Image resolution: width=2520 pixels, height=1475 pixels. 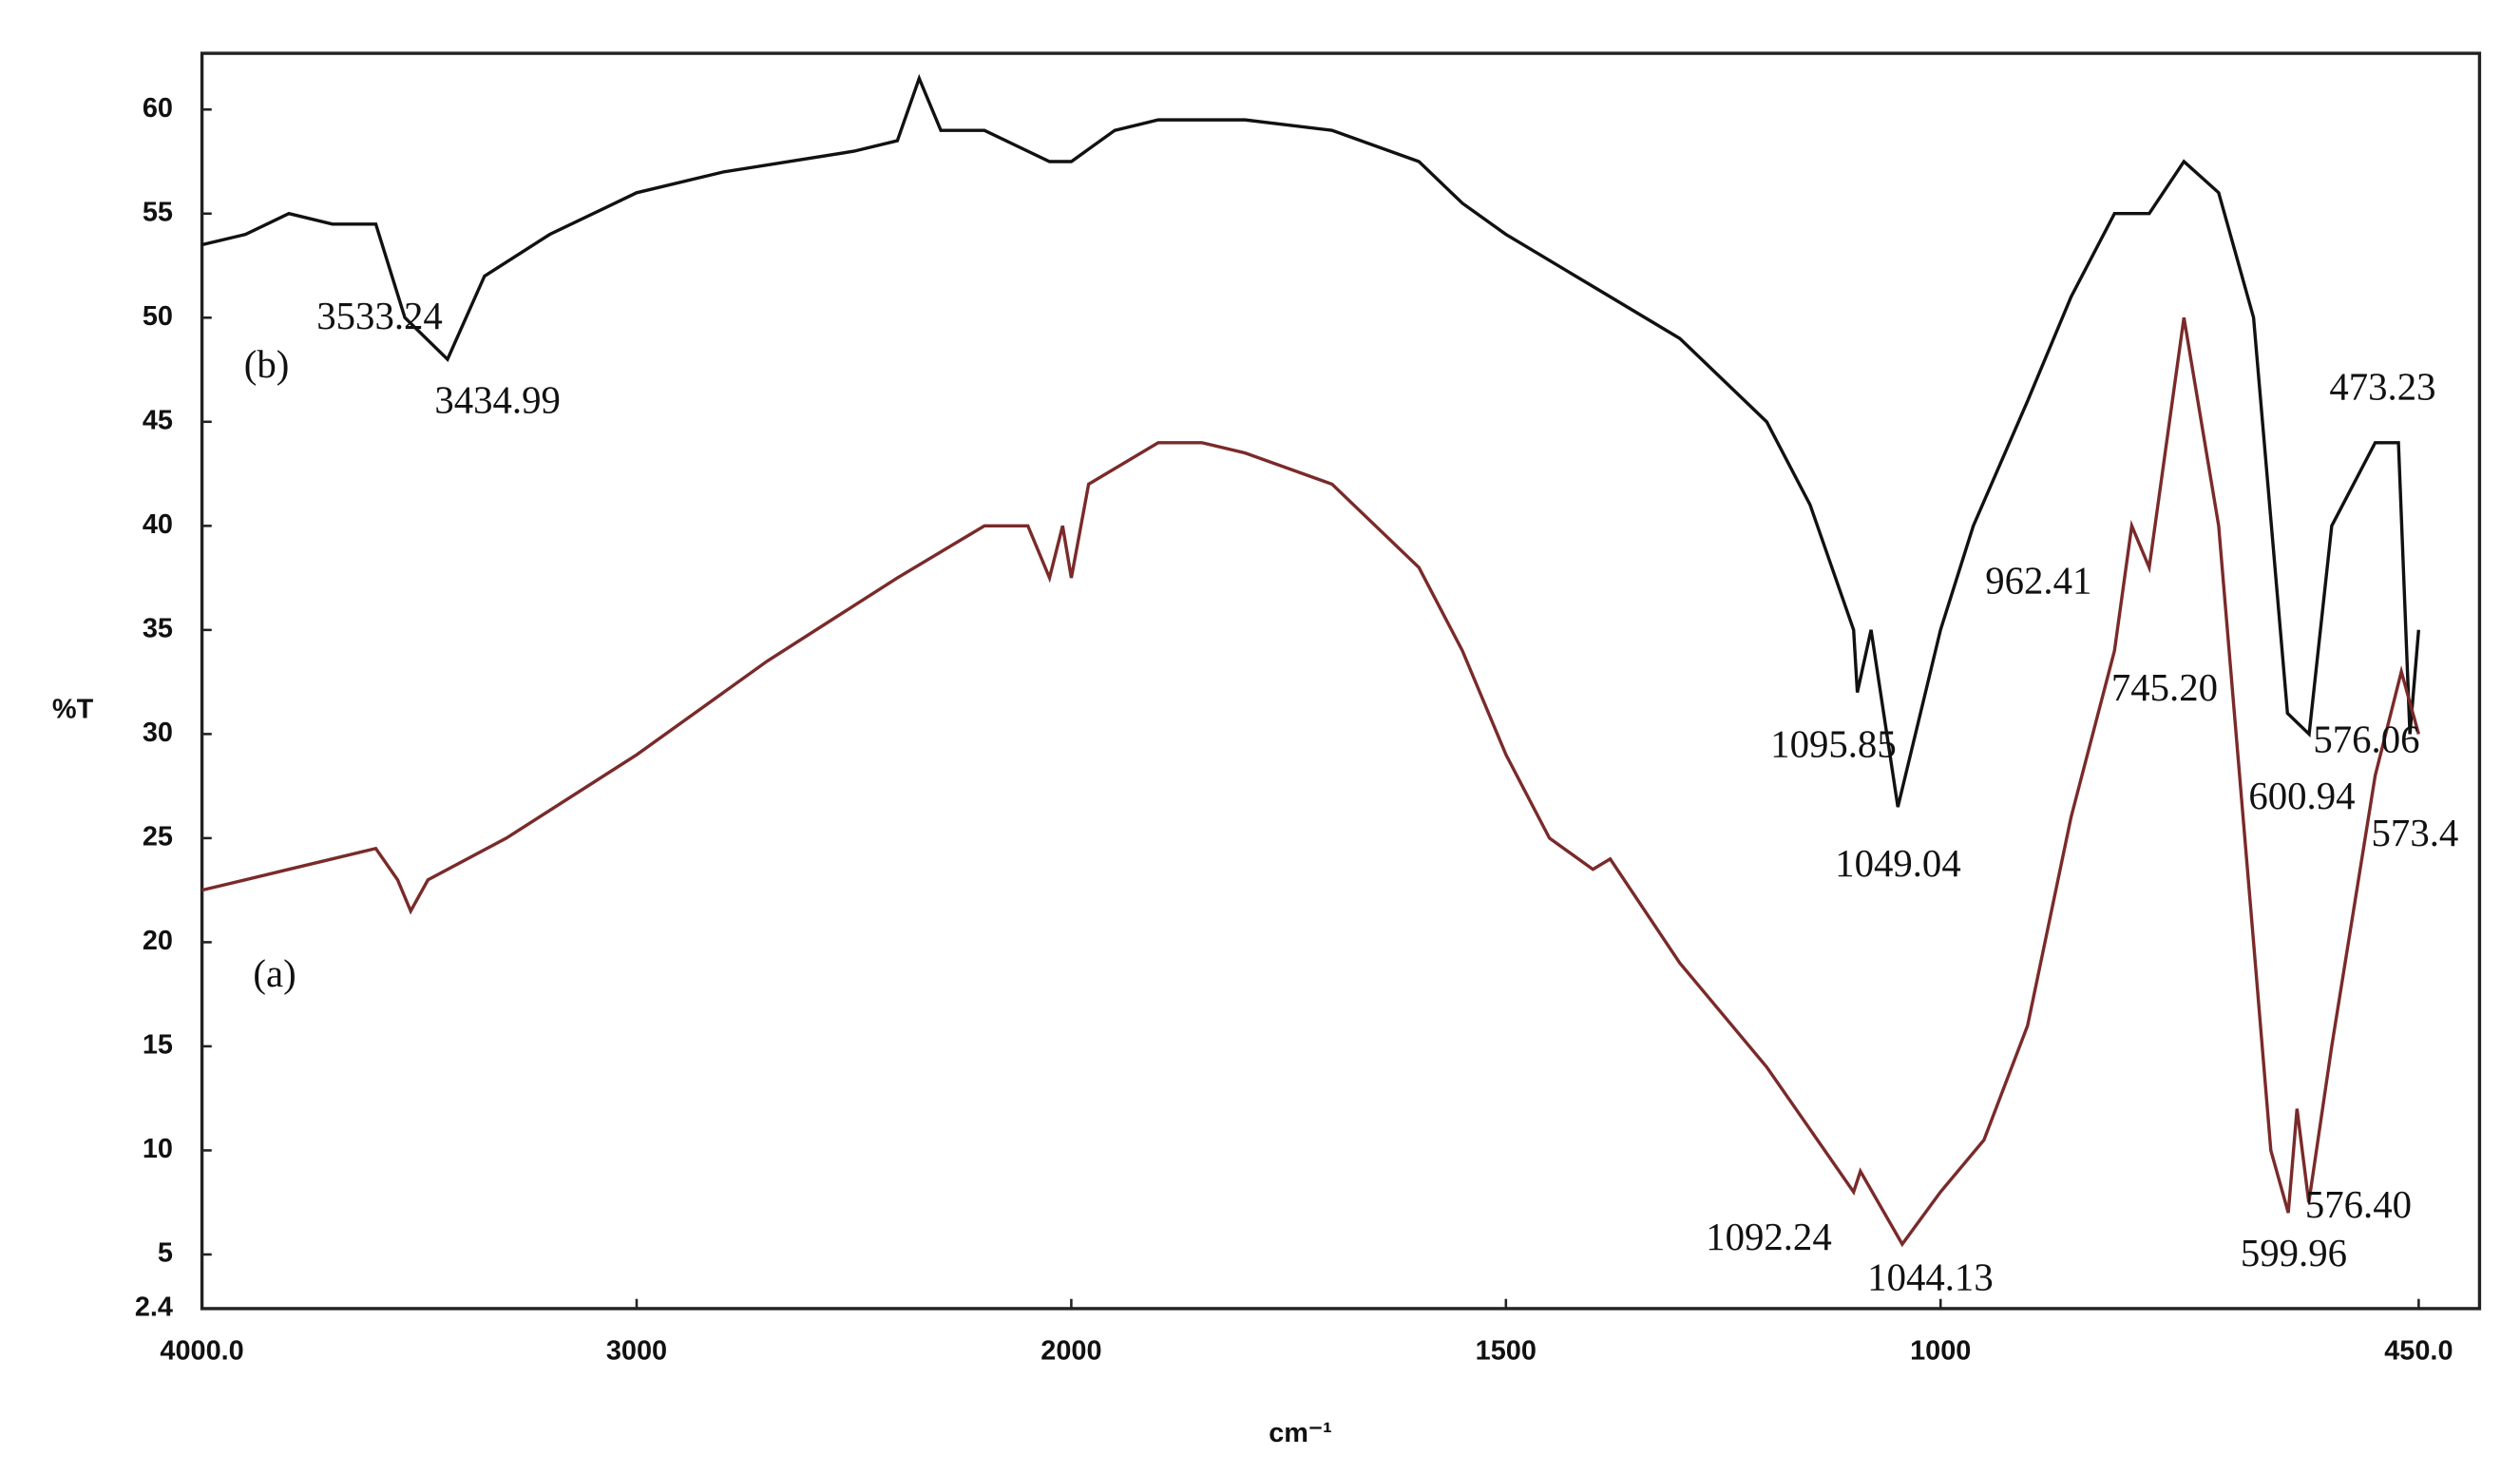 I want to click on peak-label: 576.40, so click(x=2358, y=1204).